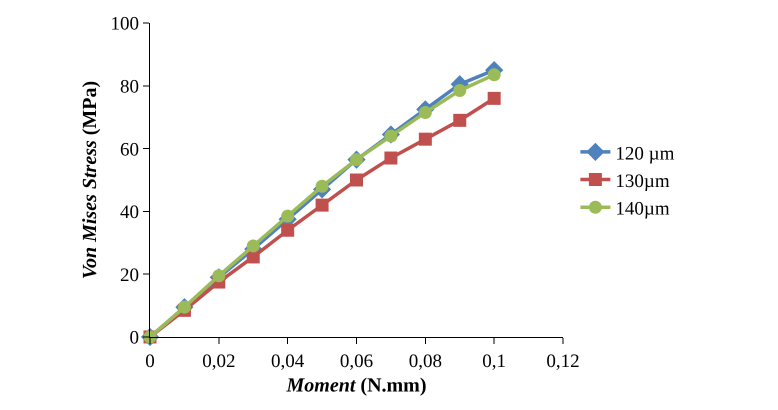 The image size is (778, 410). Describe the element at coordinates (642, 209) in the screenshot. I see `legend-label: 140µm` at that location.